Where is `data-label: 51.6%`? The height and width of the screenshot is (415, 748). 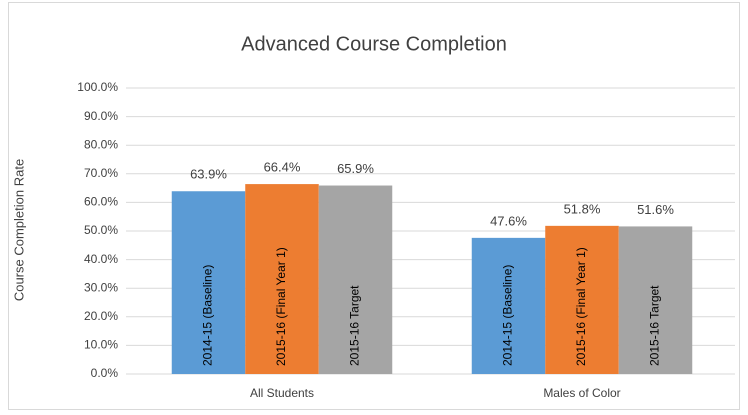 data-label: 51.6% is located at coordinates (655, 209).